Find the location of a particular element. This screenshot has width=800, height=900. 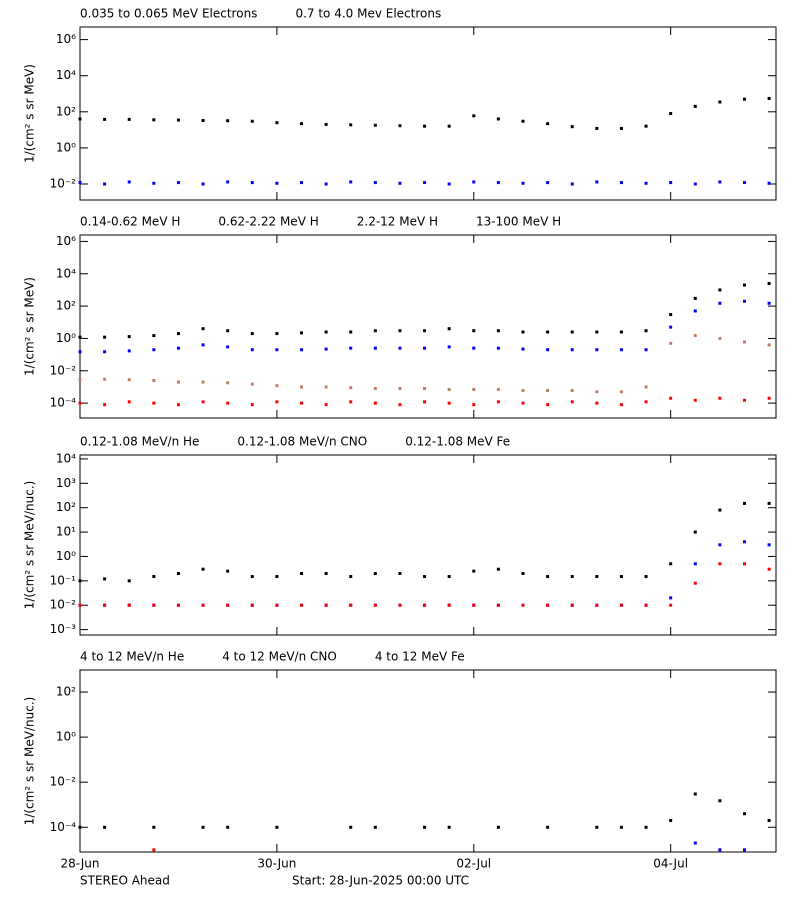

legend-entry: 0.14-0.62 MeV H is located at coordinates (130, 222).